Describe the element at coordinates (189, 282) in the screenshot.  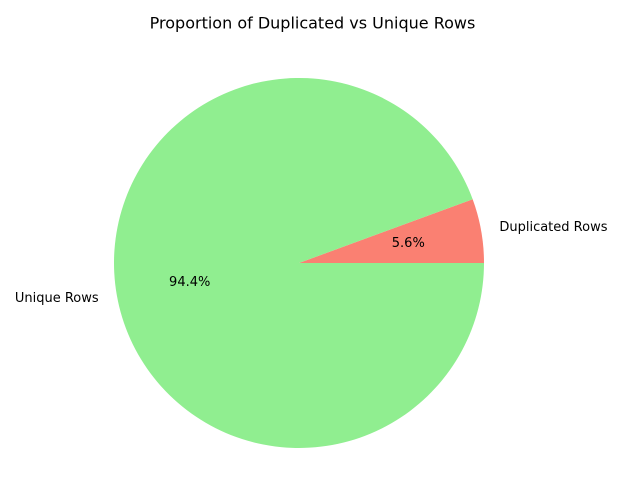
I see `slice-percent-unique-rows: 94.4%` at that location.